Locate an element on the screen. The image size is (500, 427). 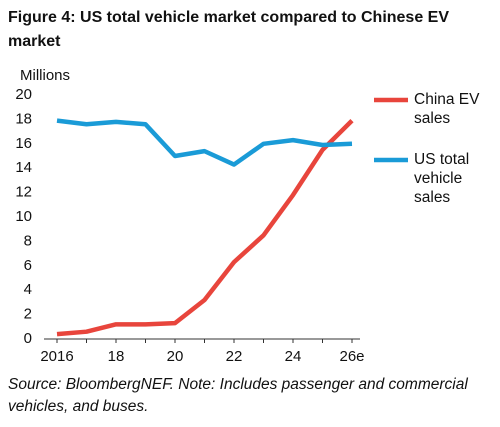
legend-label: China EV sales is located at coordinates (447, 109).